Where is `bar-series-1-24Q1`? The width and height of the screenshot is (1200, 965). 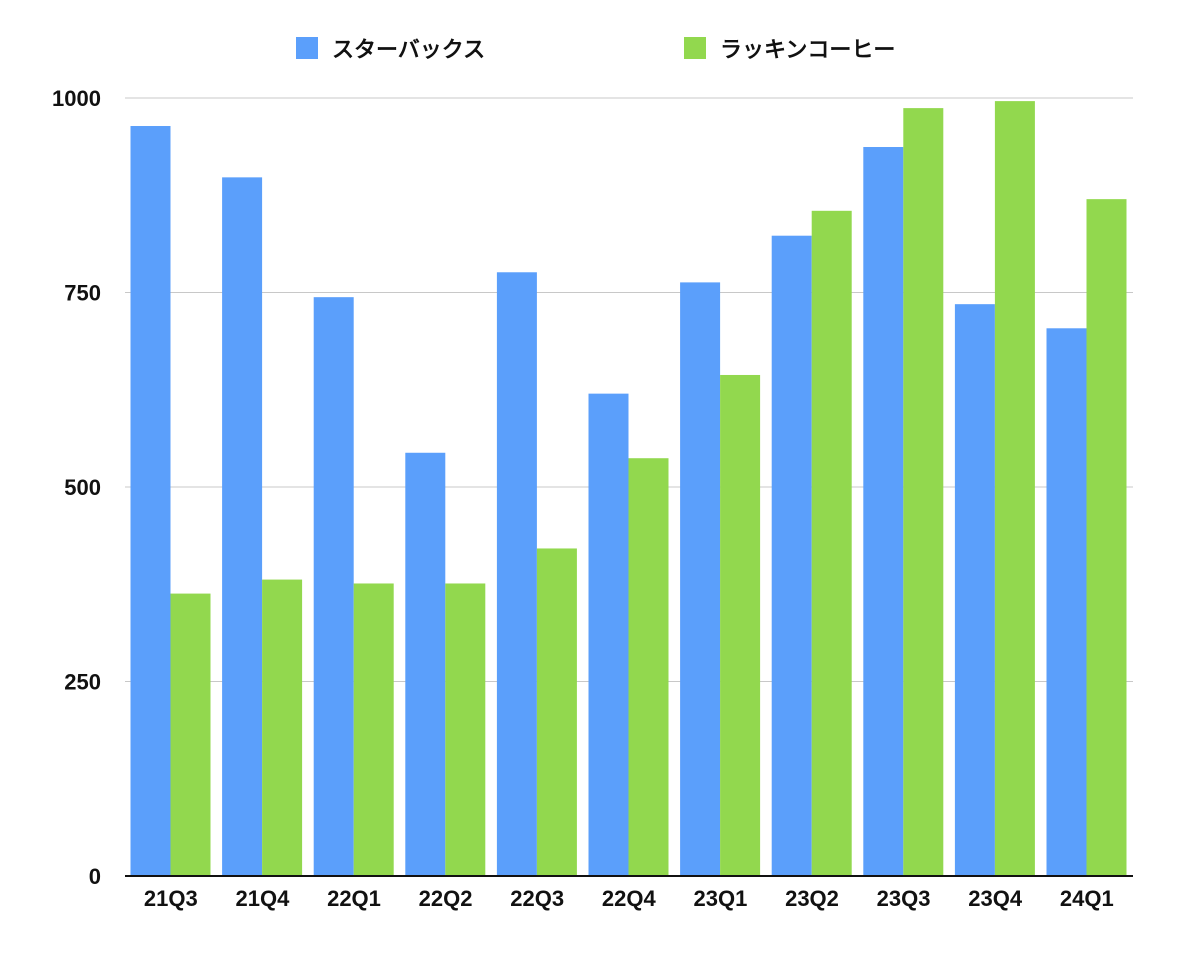 bar-series-1-24Q1 is located at coordinates (1106, 537).